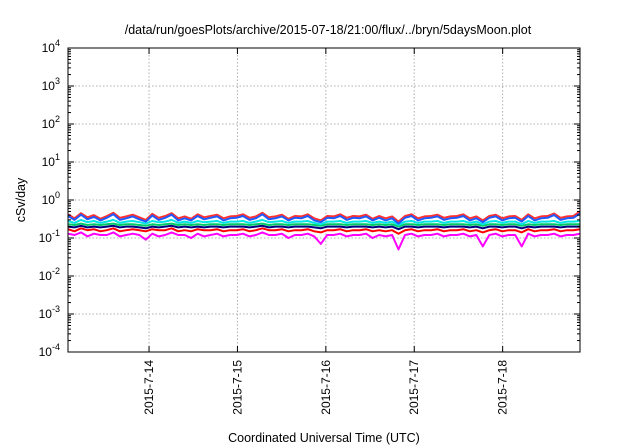 The height and width of the screenshot is (448, 640). I want to click on y-tick-label: 10⁻², so click(49, 274).